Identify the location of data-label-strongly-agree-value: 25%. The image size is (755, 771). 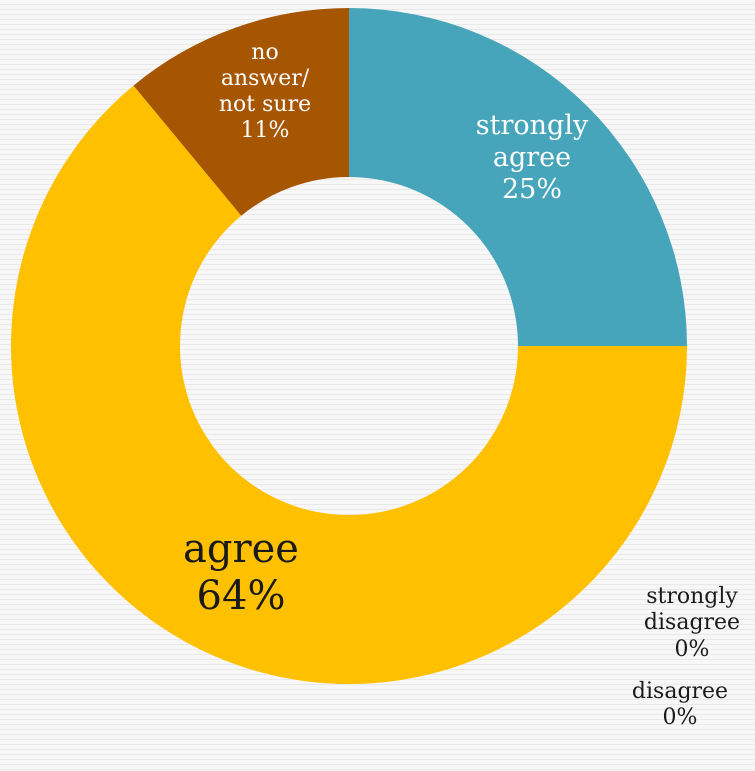
(531, 189).